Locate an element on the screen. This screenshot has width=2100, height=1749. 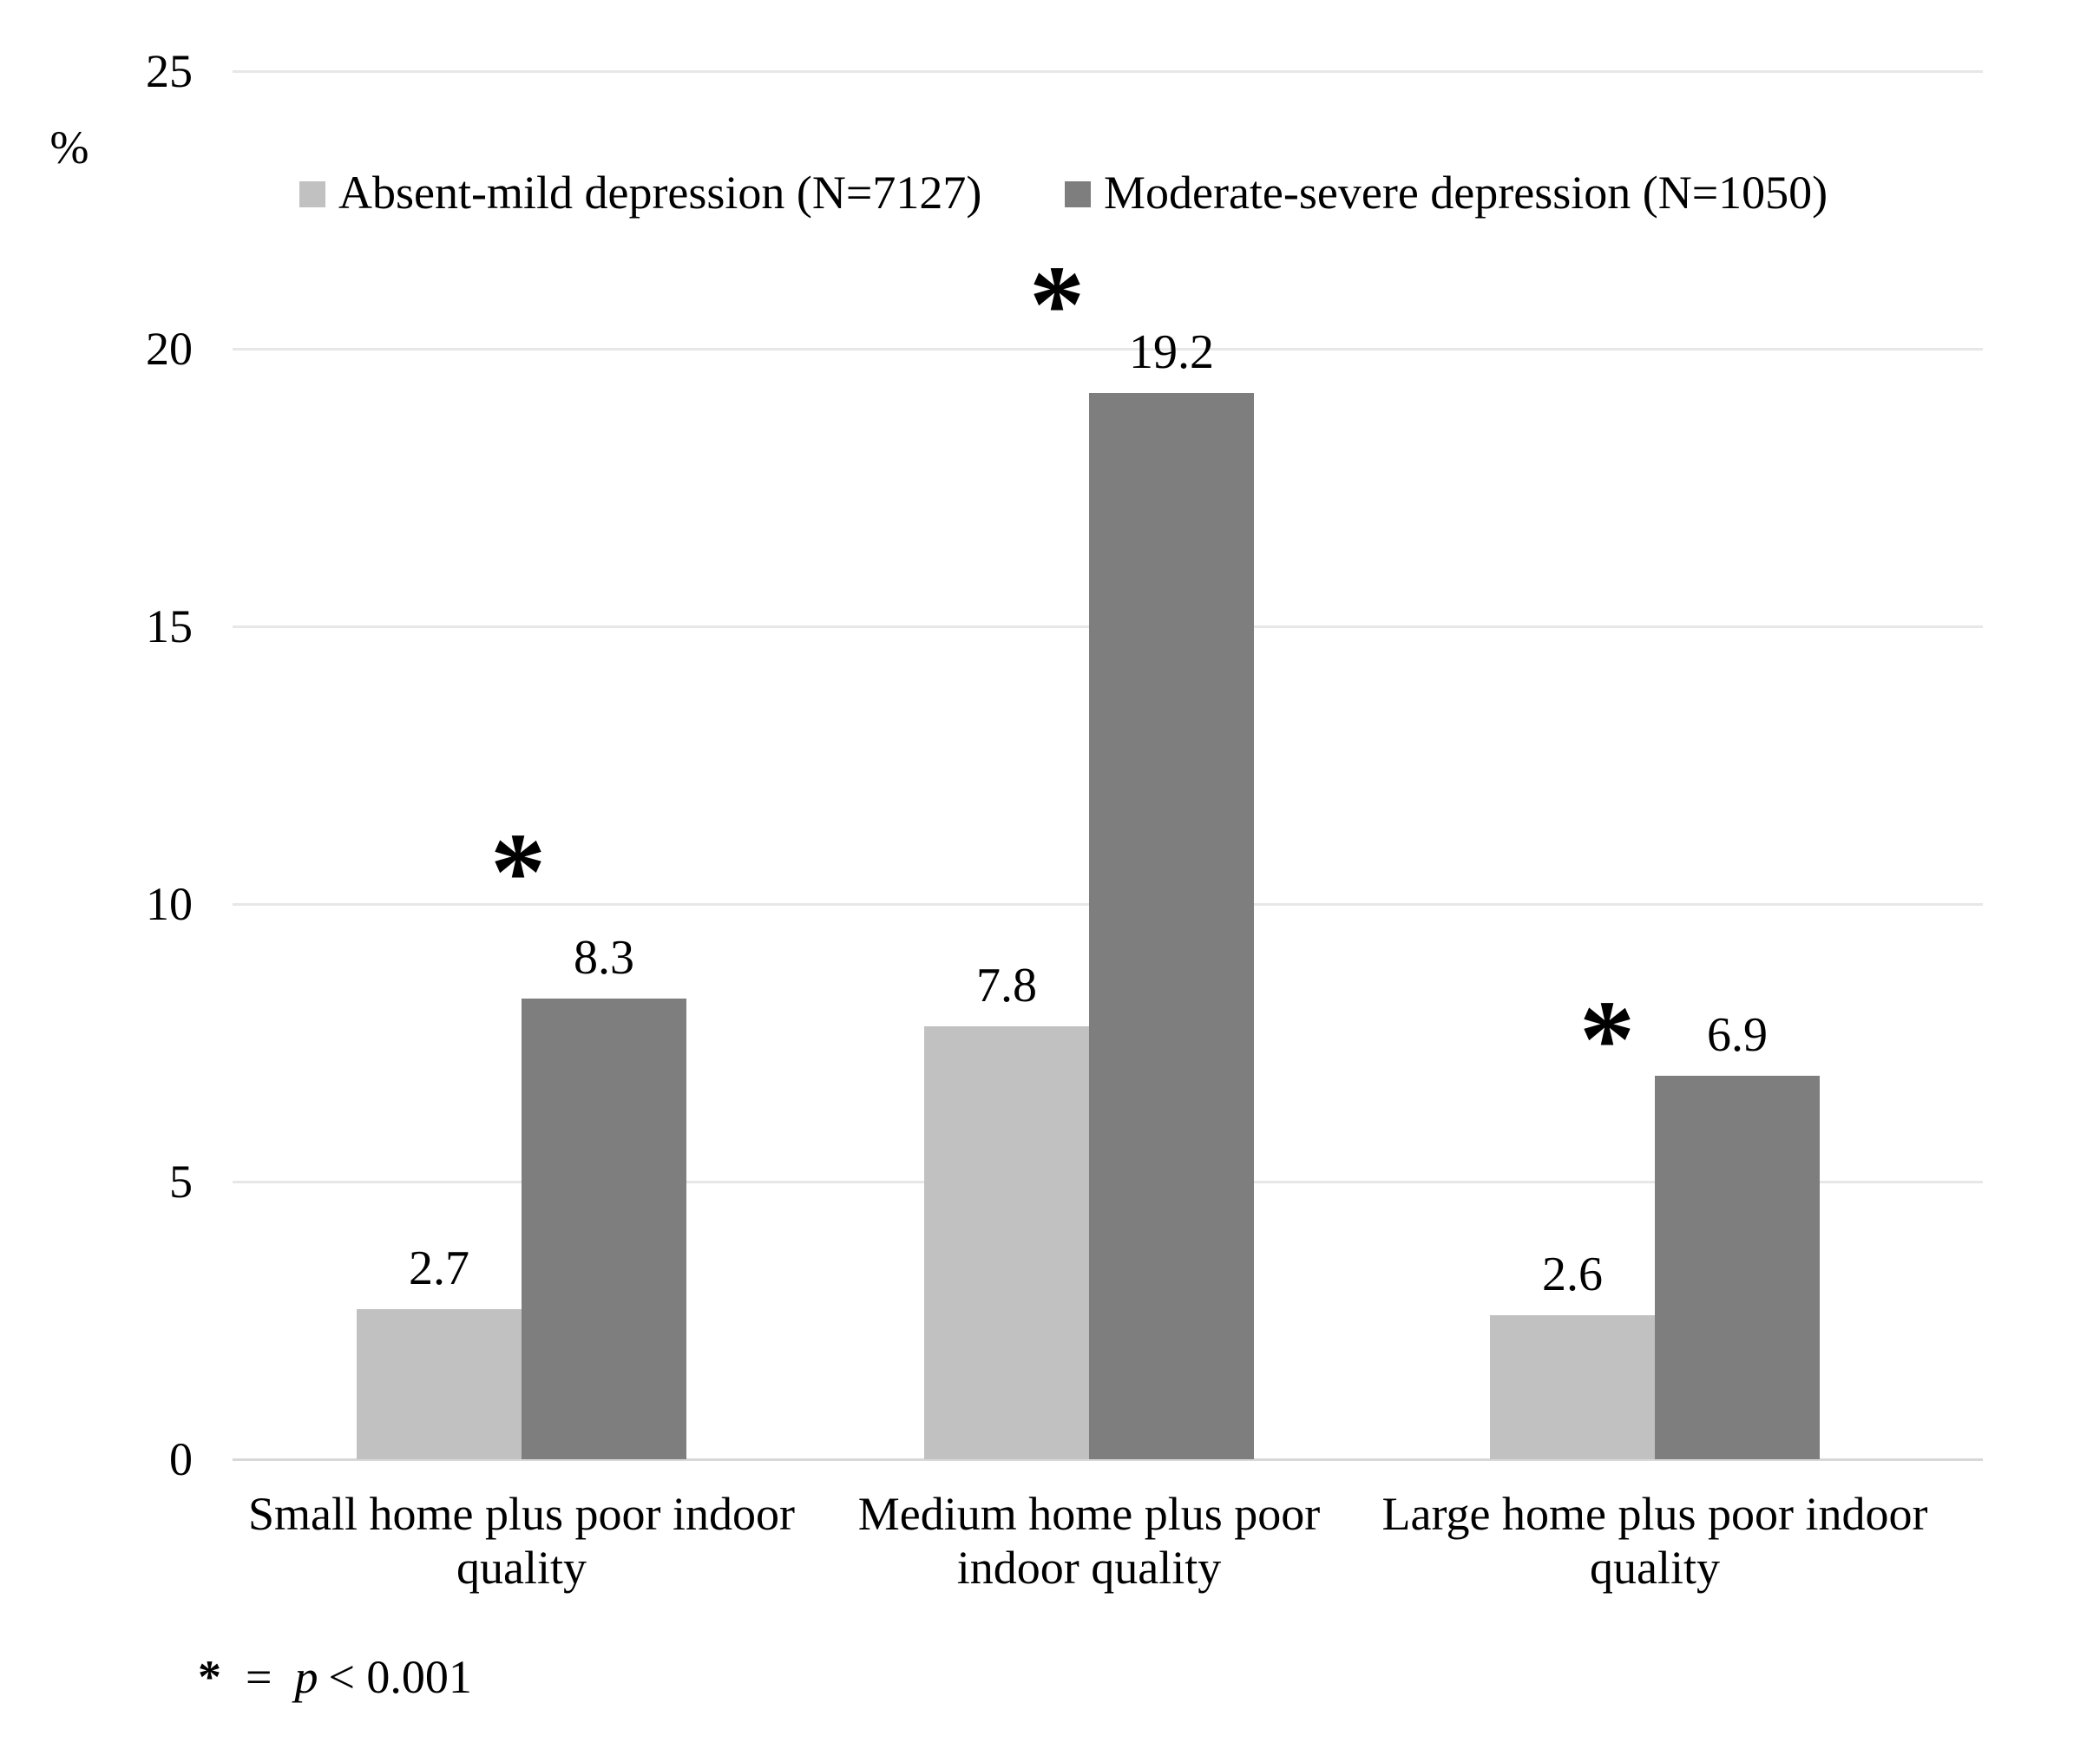
bar-series1-group0 is located at coordinates (604, 1229).